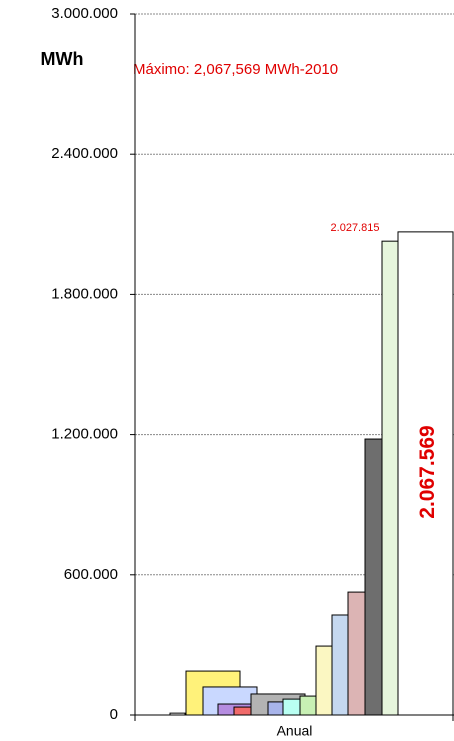 This screenshot has width=454, height=741. What do you see at coordinates (84, 13) in the screenshot?
I see `y-tick-label: 3.000.000` at bounding box center [84, 13].